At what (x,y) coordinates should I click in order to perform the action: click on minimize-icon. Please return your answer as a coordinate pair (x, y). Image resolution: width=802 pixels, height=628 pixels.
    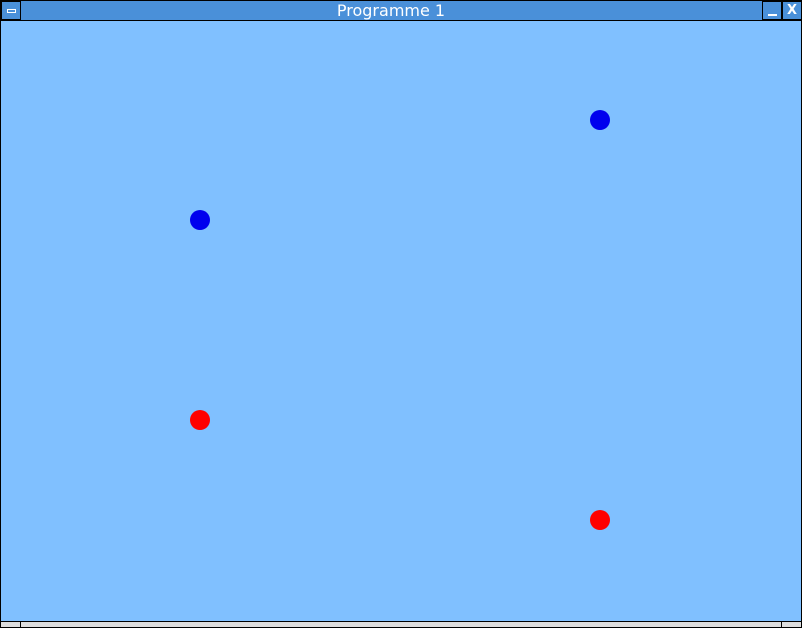
    Looking at the image, I should click on (772, 15).